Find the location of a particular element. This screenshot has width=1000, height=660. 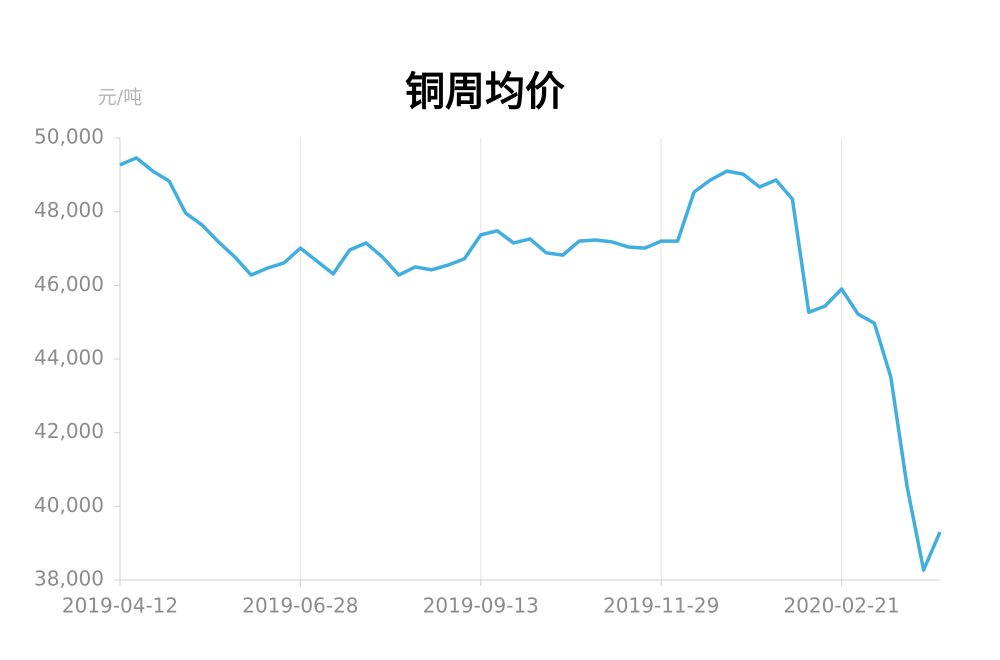

y-tick-label: 44,000 is located at coordinates (69, 358).